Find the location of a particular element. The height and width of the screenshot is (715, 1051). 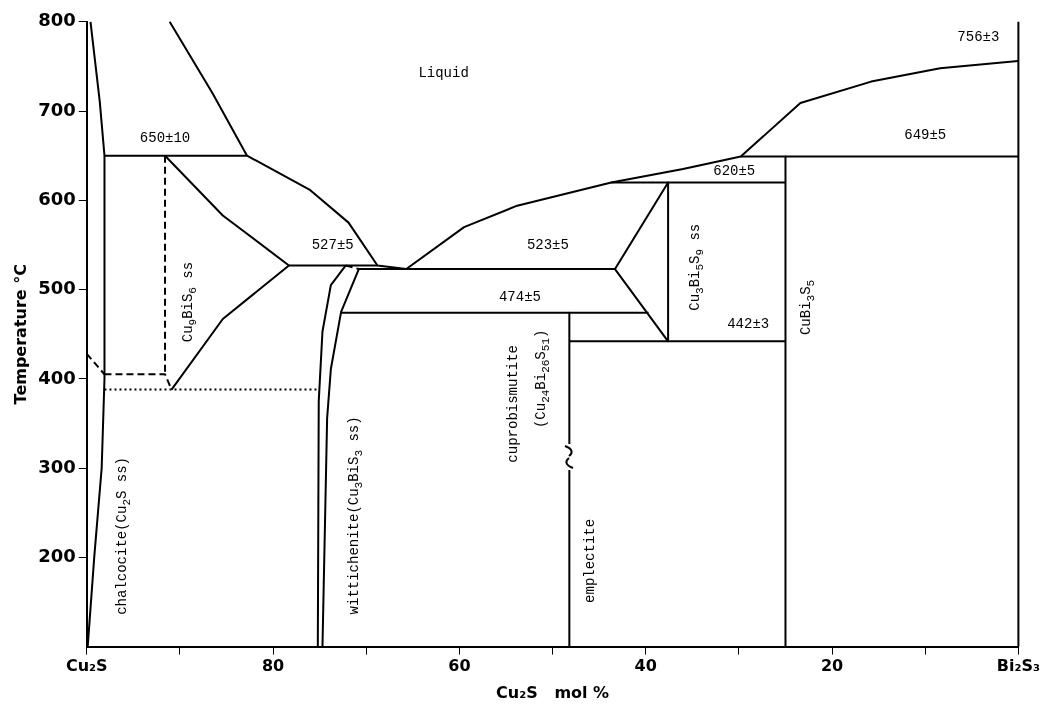

x-tick-label: 60 is located at coordinates (459, 666).